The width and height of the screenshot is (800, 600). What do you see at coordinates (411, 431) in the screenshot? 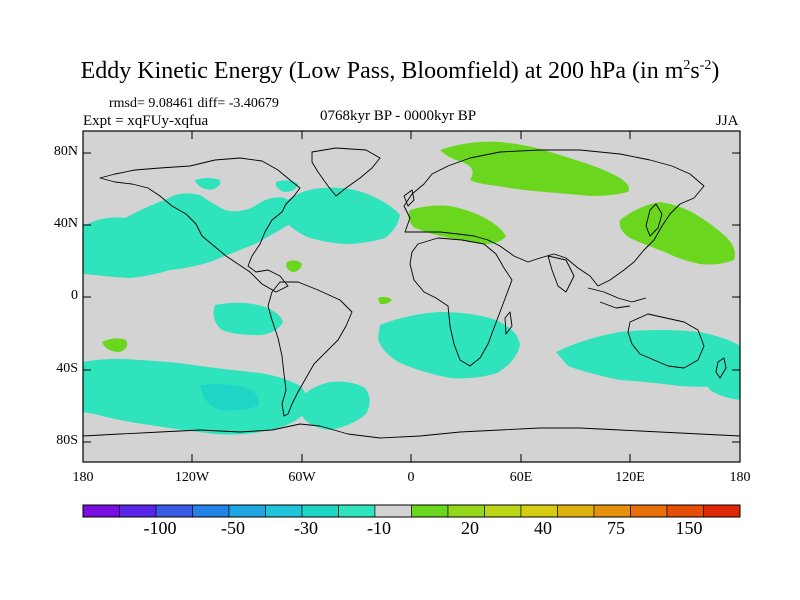
I see `antarctica-coast` at bounding box center [411, 431].